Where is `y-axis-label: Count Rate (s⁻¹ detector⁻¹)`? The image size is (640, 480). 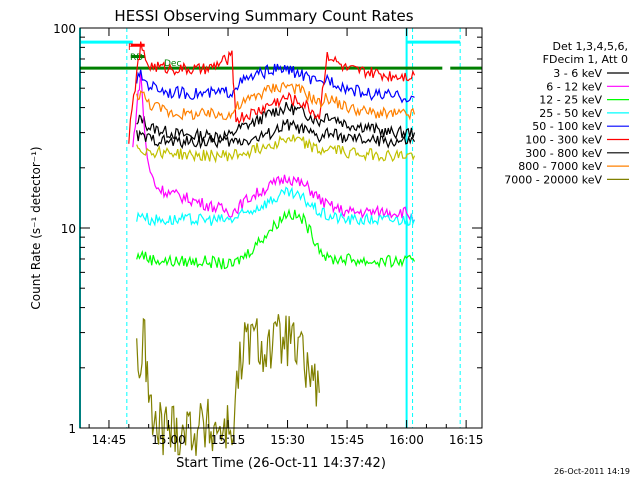
y-axis-label: Count Rate (s⁻¹ detector⁻¹) is located at coordinates (36, 227).